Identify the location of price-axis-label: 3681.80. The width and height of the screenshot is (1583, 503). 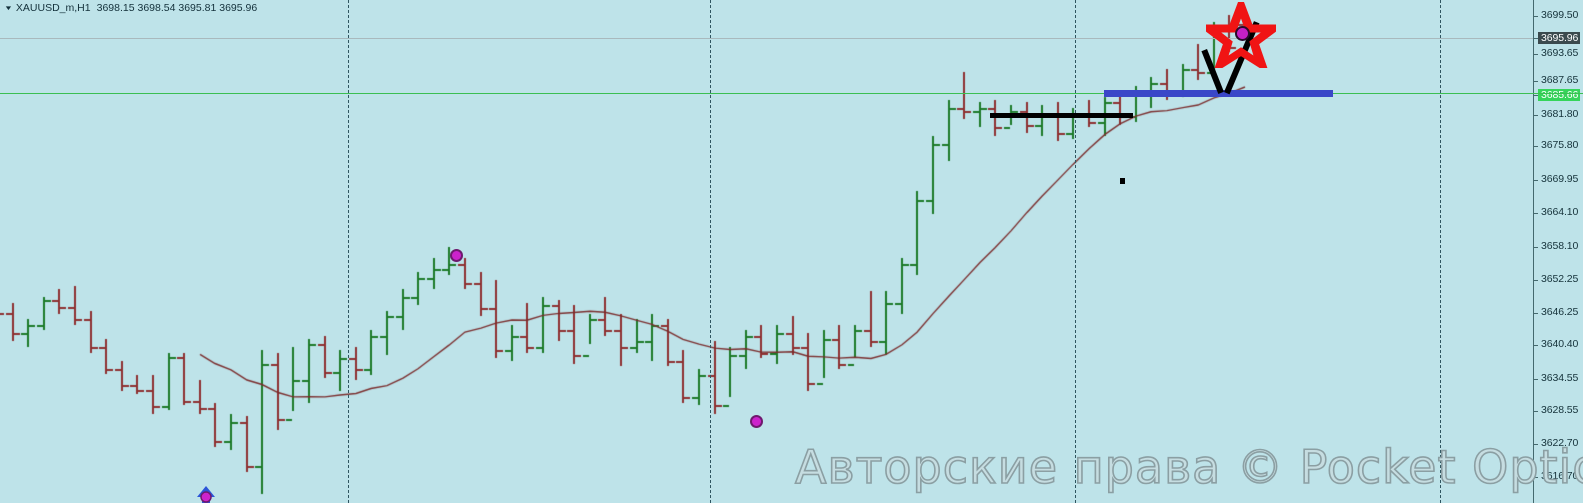
(1560, 114).